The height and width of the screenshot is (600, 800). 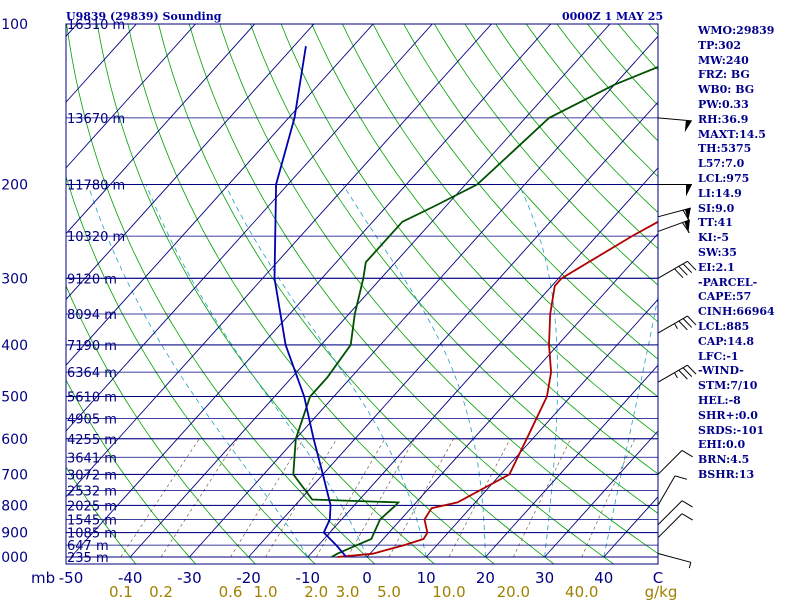 What do you see at coordinates (389, 591) in the screenshot?
I see `mixing-ratio-label: 5.0` at bounding box center [389, 591].